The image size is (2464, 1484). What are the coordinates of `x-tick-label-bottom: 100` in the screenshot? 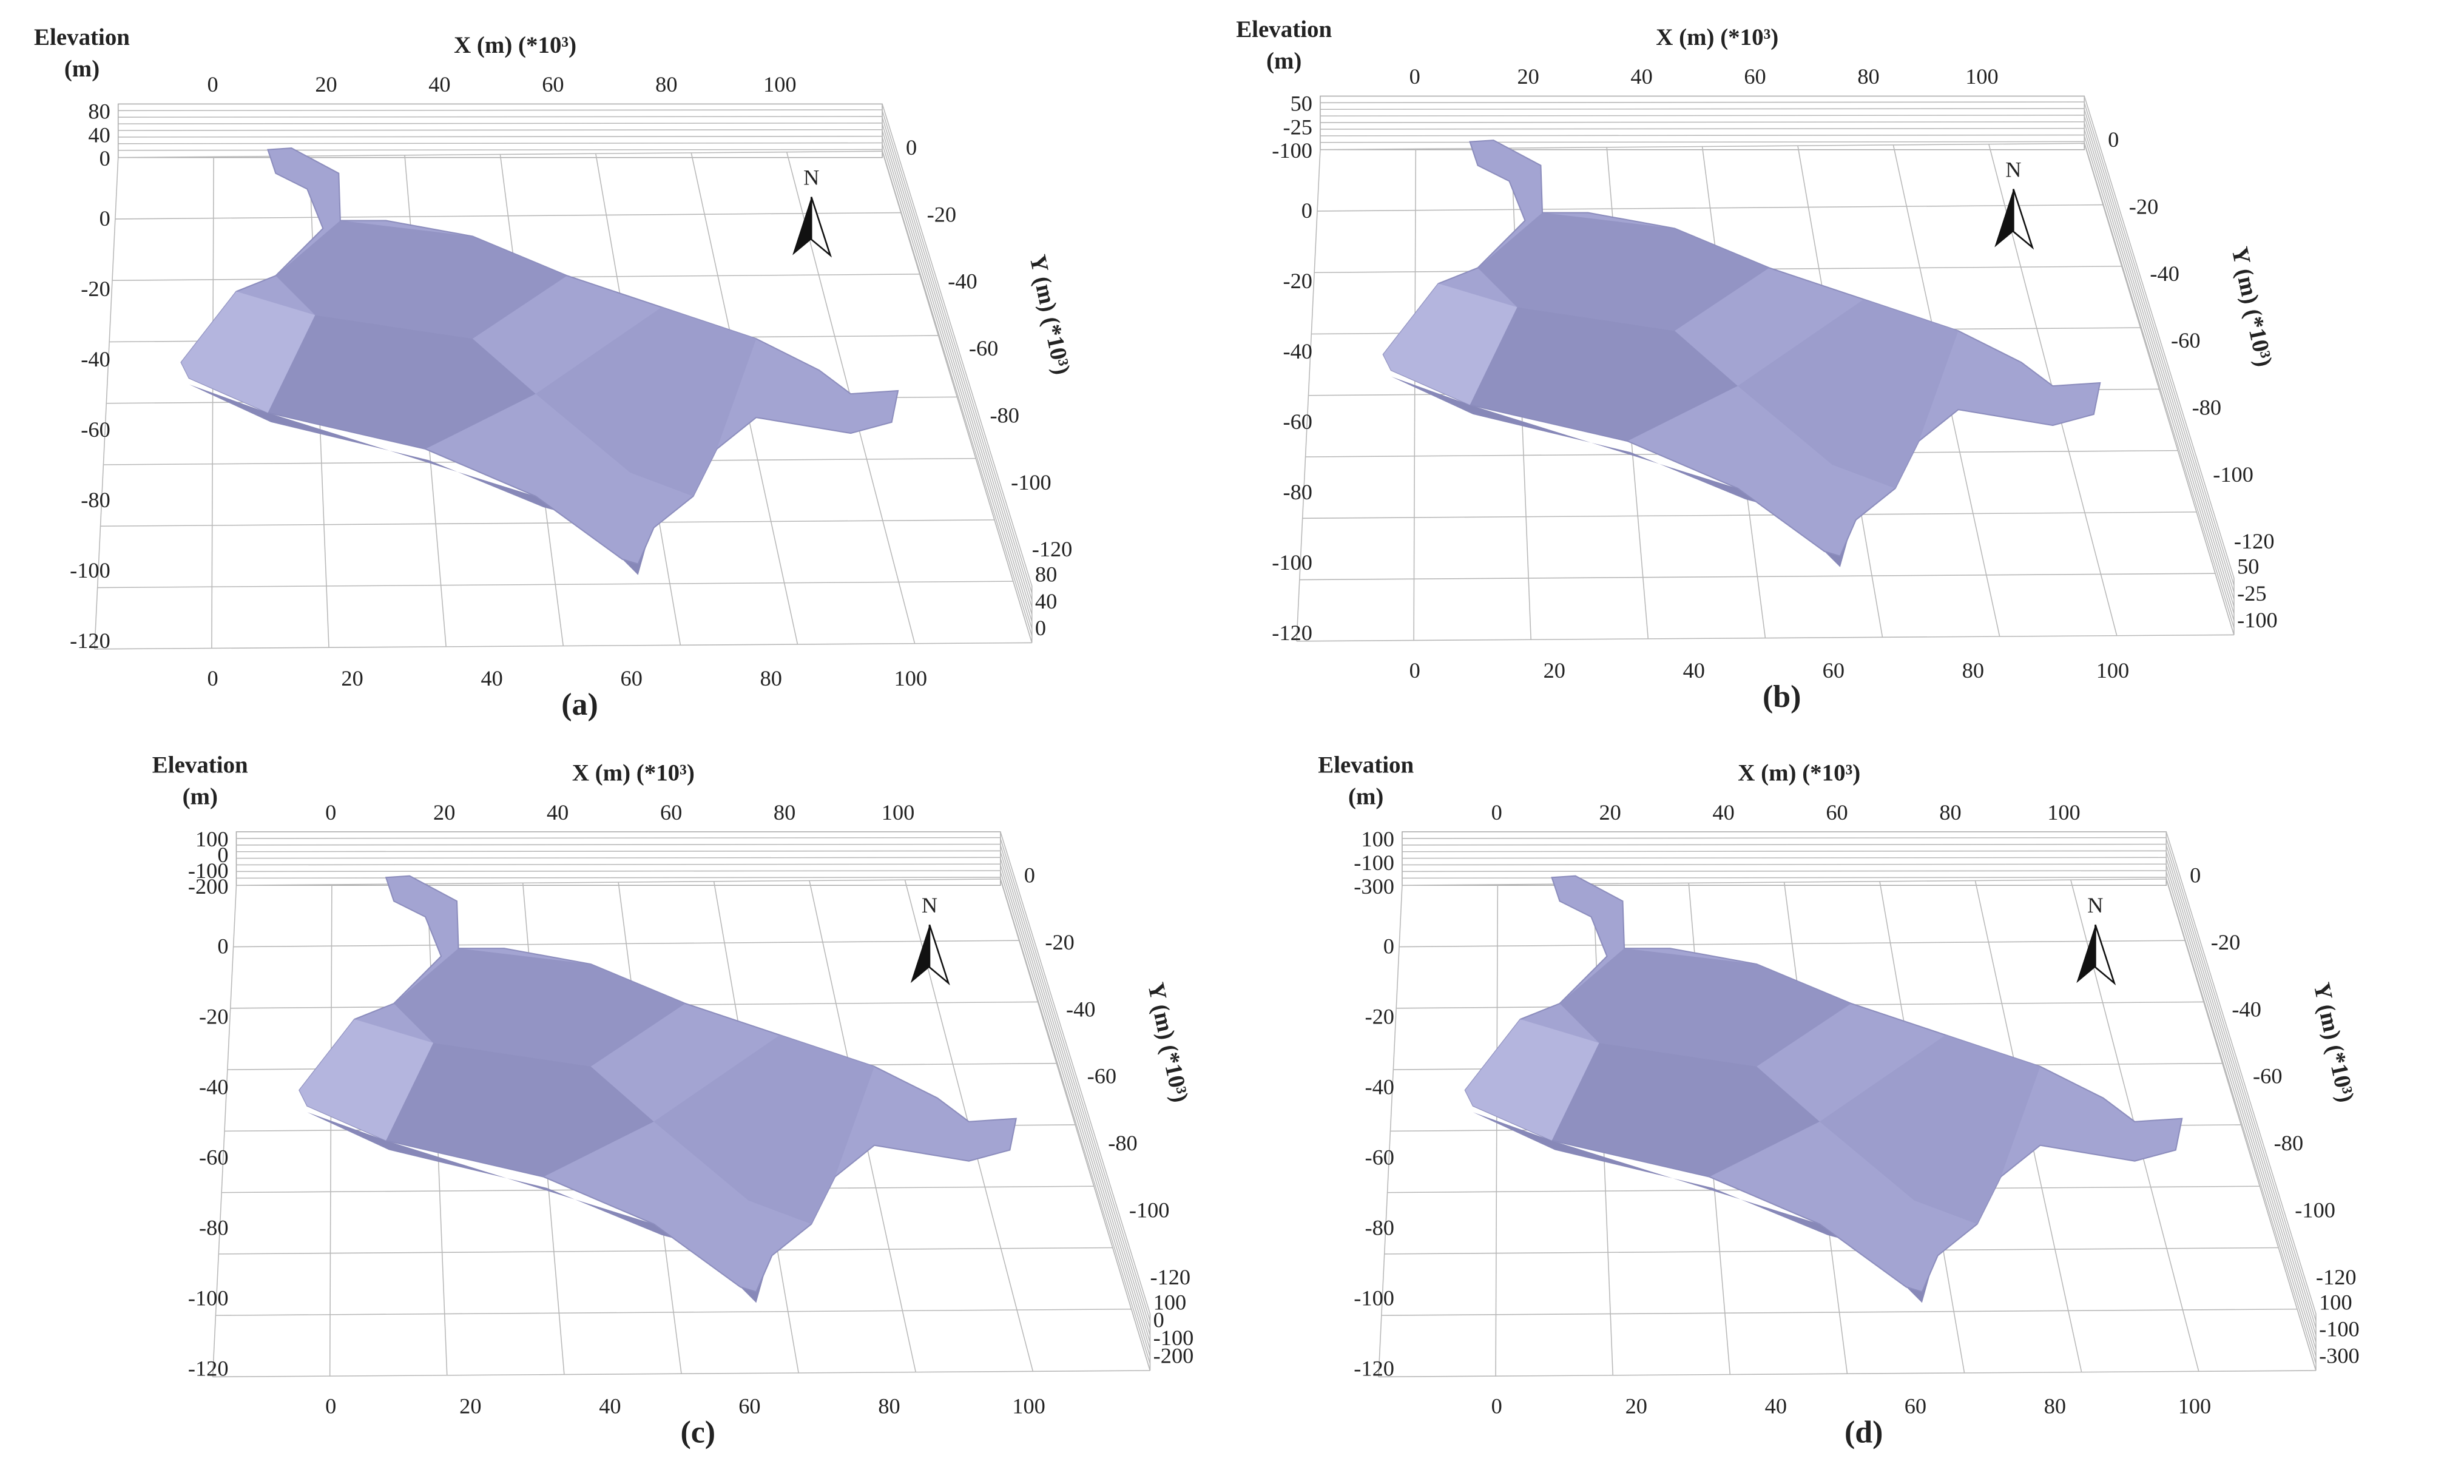 It's located at (2113, 670).